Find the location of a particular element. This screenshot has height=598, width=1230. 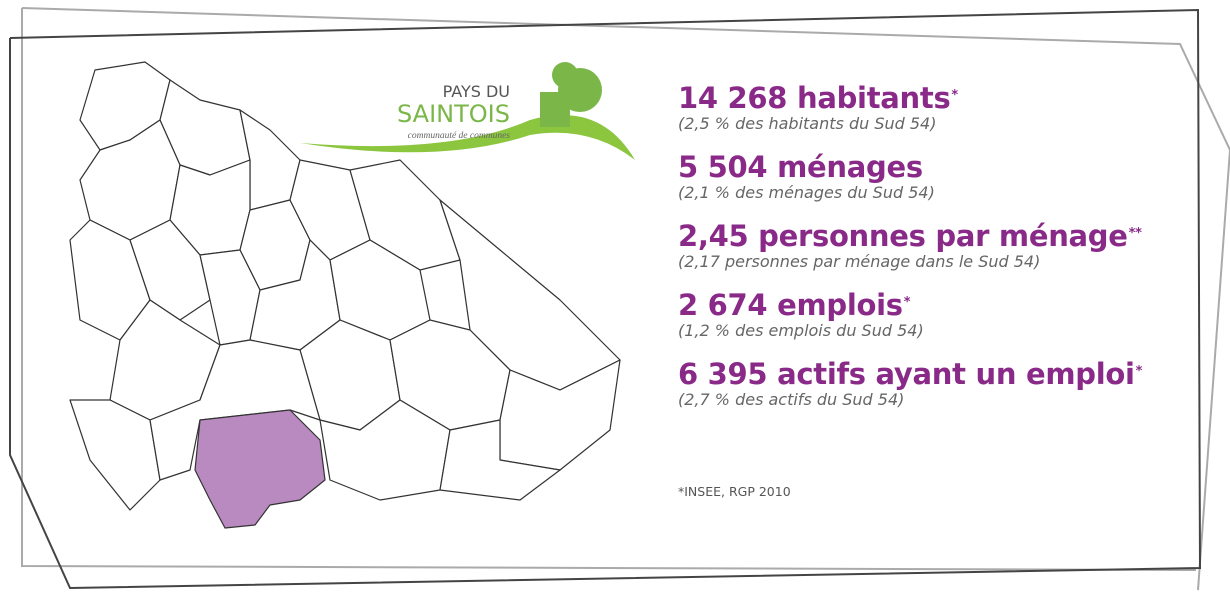

stat-headline: 14 268 habitants* is located at coordinates (948, 98).